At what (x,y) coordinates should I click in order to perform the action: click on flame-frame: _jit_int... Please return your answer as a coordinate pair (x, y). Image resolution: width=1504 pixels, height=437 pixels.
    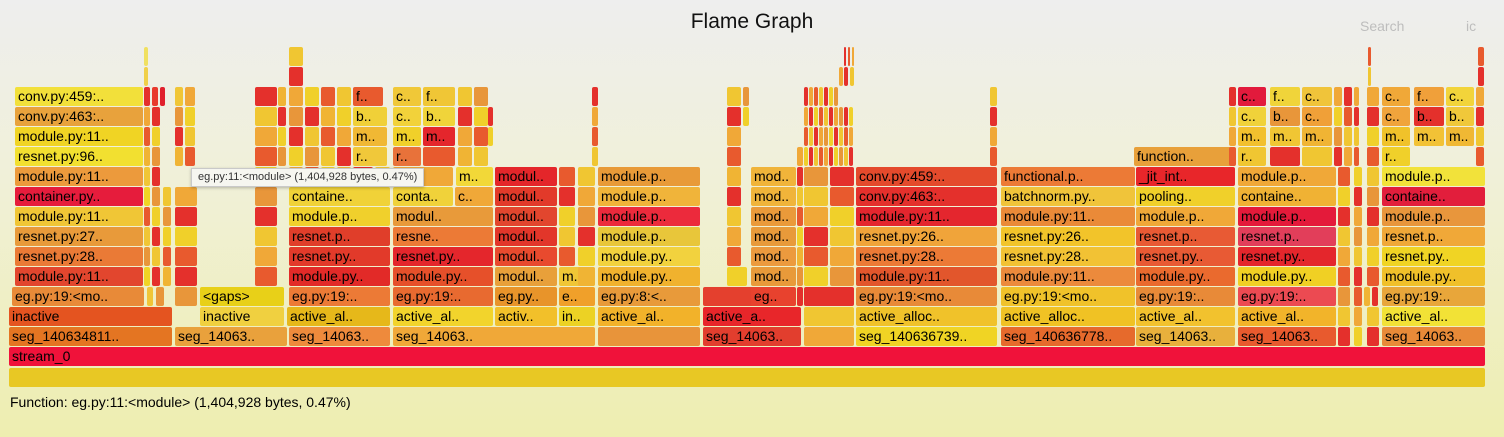
    Looking at the image, I should click on (1185, 176).